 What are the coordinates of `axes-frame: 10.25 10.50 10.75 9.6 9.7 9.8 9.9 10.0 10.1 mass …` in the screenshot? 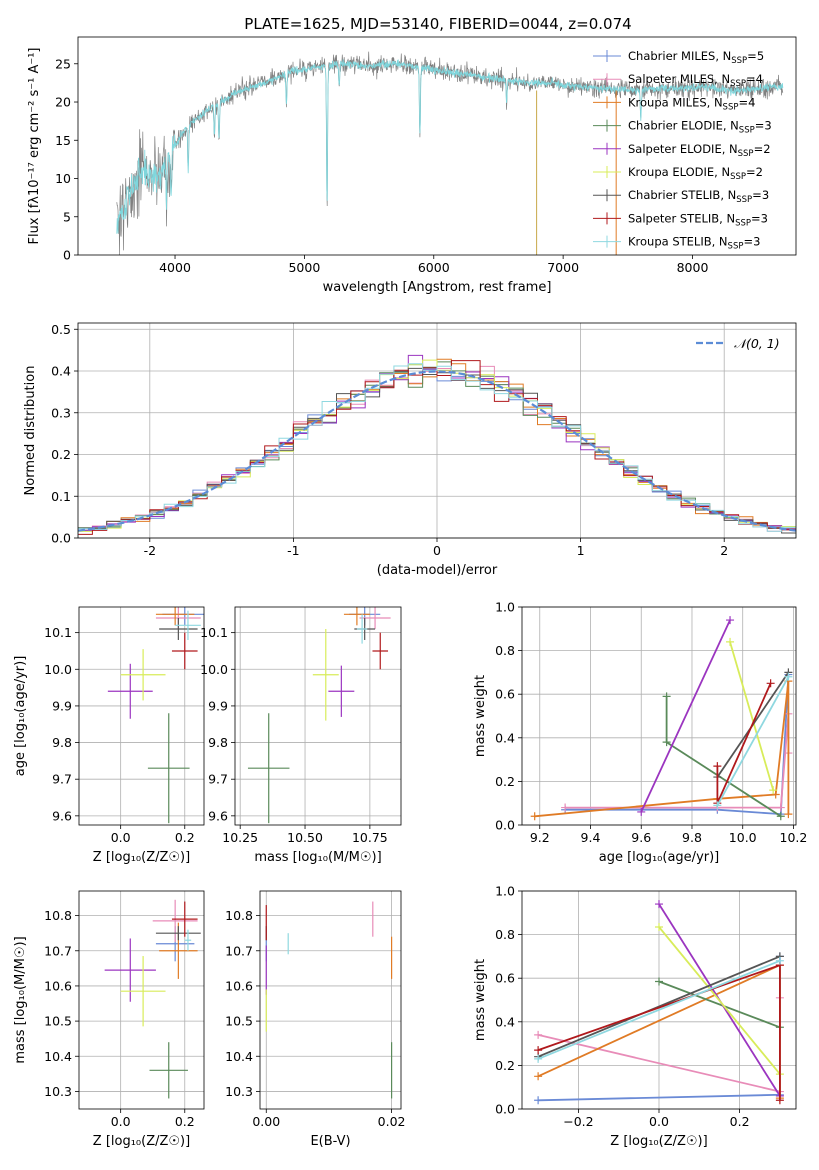 It's located at (301, 735).